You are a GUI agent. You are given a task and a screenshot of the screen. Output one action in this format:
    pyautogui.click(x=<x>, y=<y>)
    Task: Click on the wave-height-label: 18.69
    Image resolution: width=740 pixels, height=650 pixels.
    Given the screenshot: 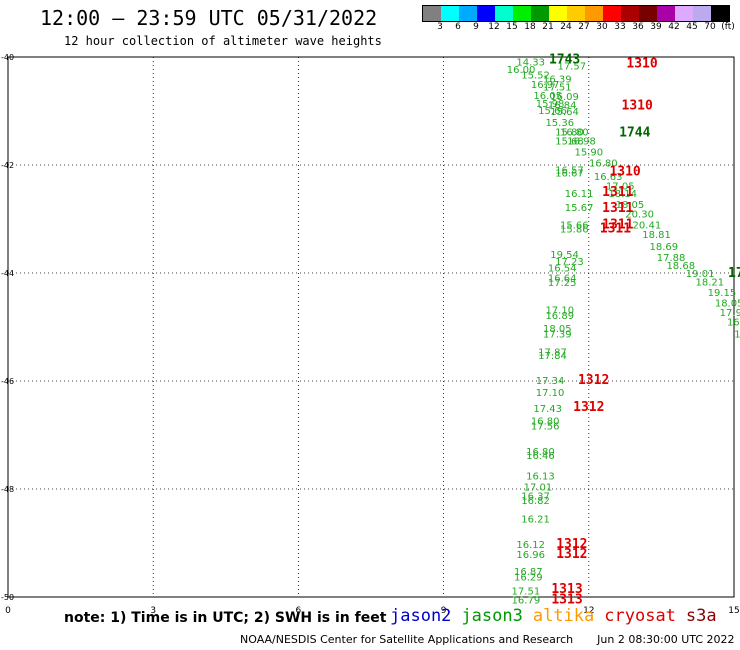 What is the action you would take?
    pyautogui.click(x=663, y=247)
    